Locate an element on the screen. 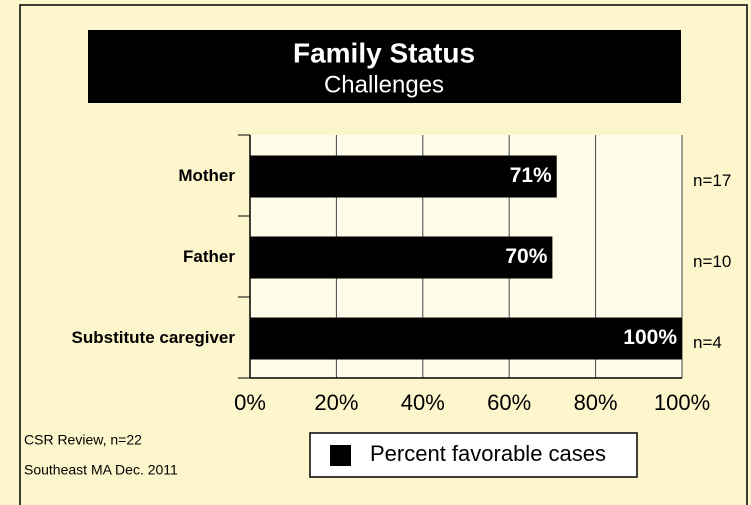  y-tick-label: Mother is located at coordinates (206, 175).